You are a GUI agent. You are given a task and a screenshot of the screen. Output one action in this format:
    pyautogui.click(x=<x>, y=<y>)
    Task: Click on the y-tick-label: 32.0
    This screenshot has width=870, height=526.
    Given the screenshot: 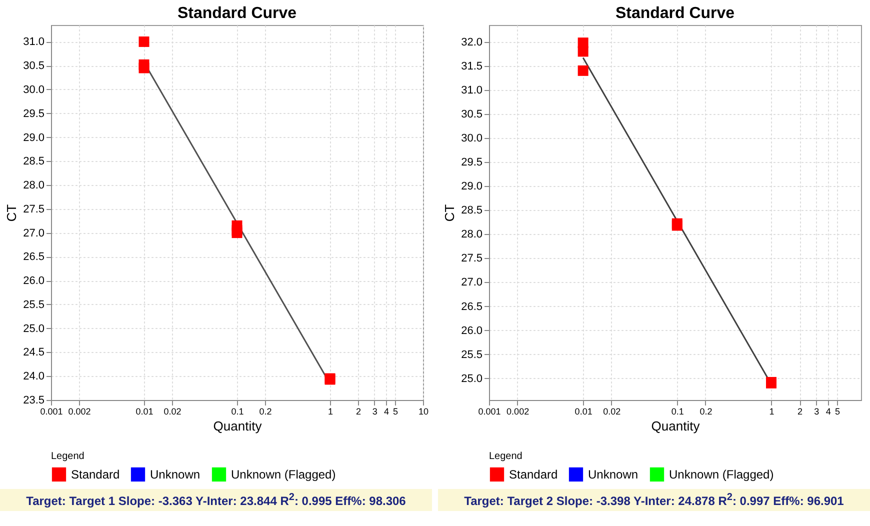 What is the action you would take?
    pyautogui.click(x=471, y=42)
    